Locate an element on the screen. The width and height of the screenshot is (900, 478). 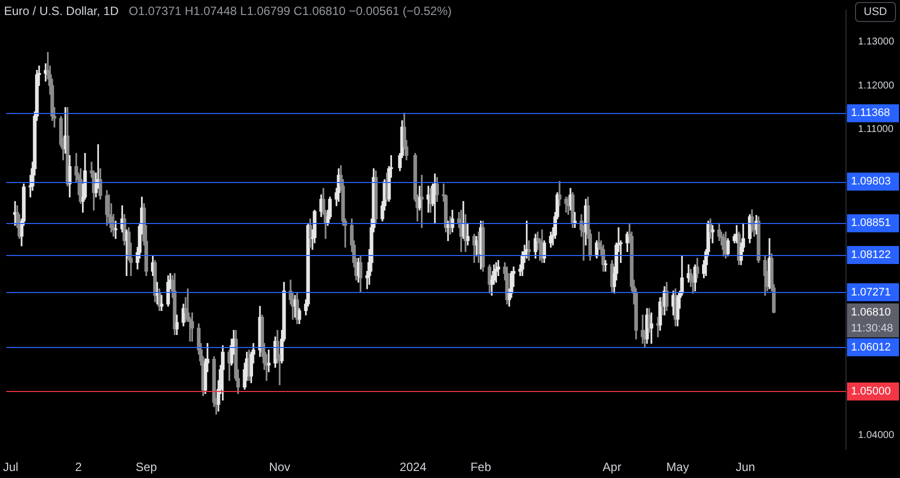
y-tick-label: 1.04000 is located at coordinates (876, 435).